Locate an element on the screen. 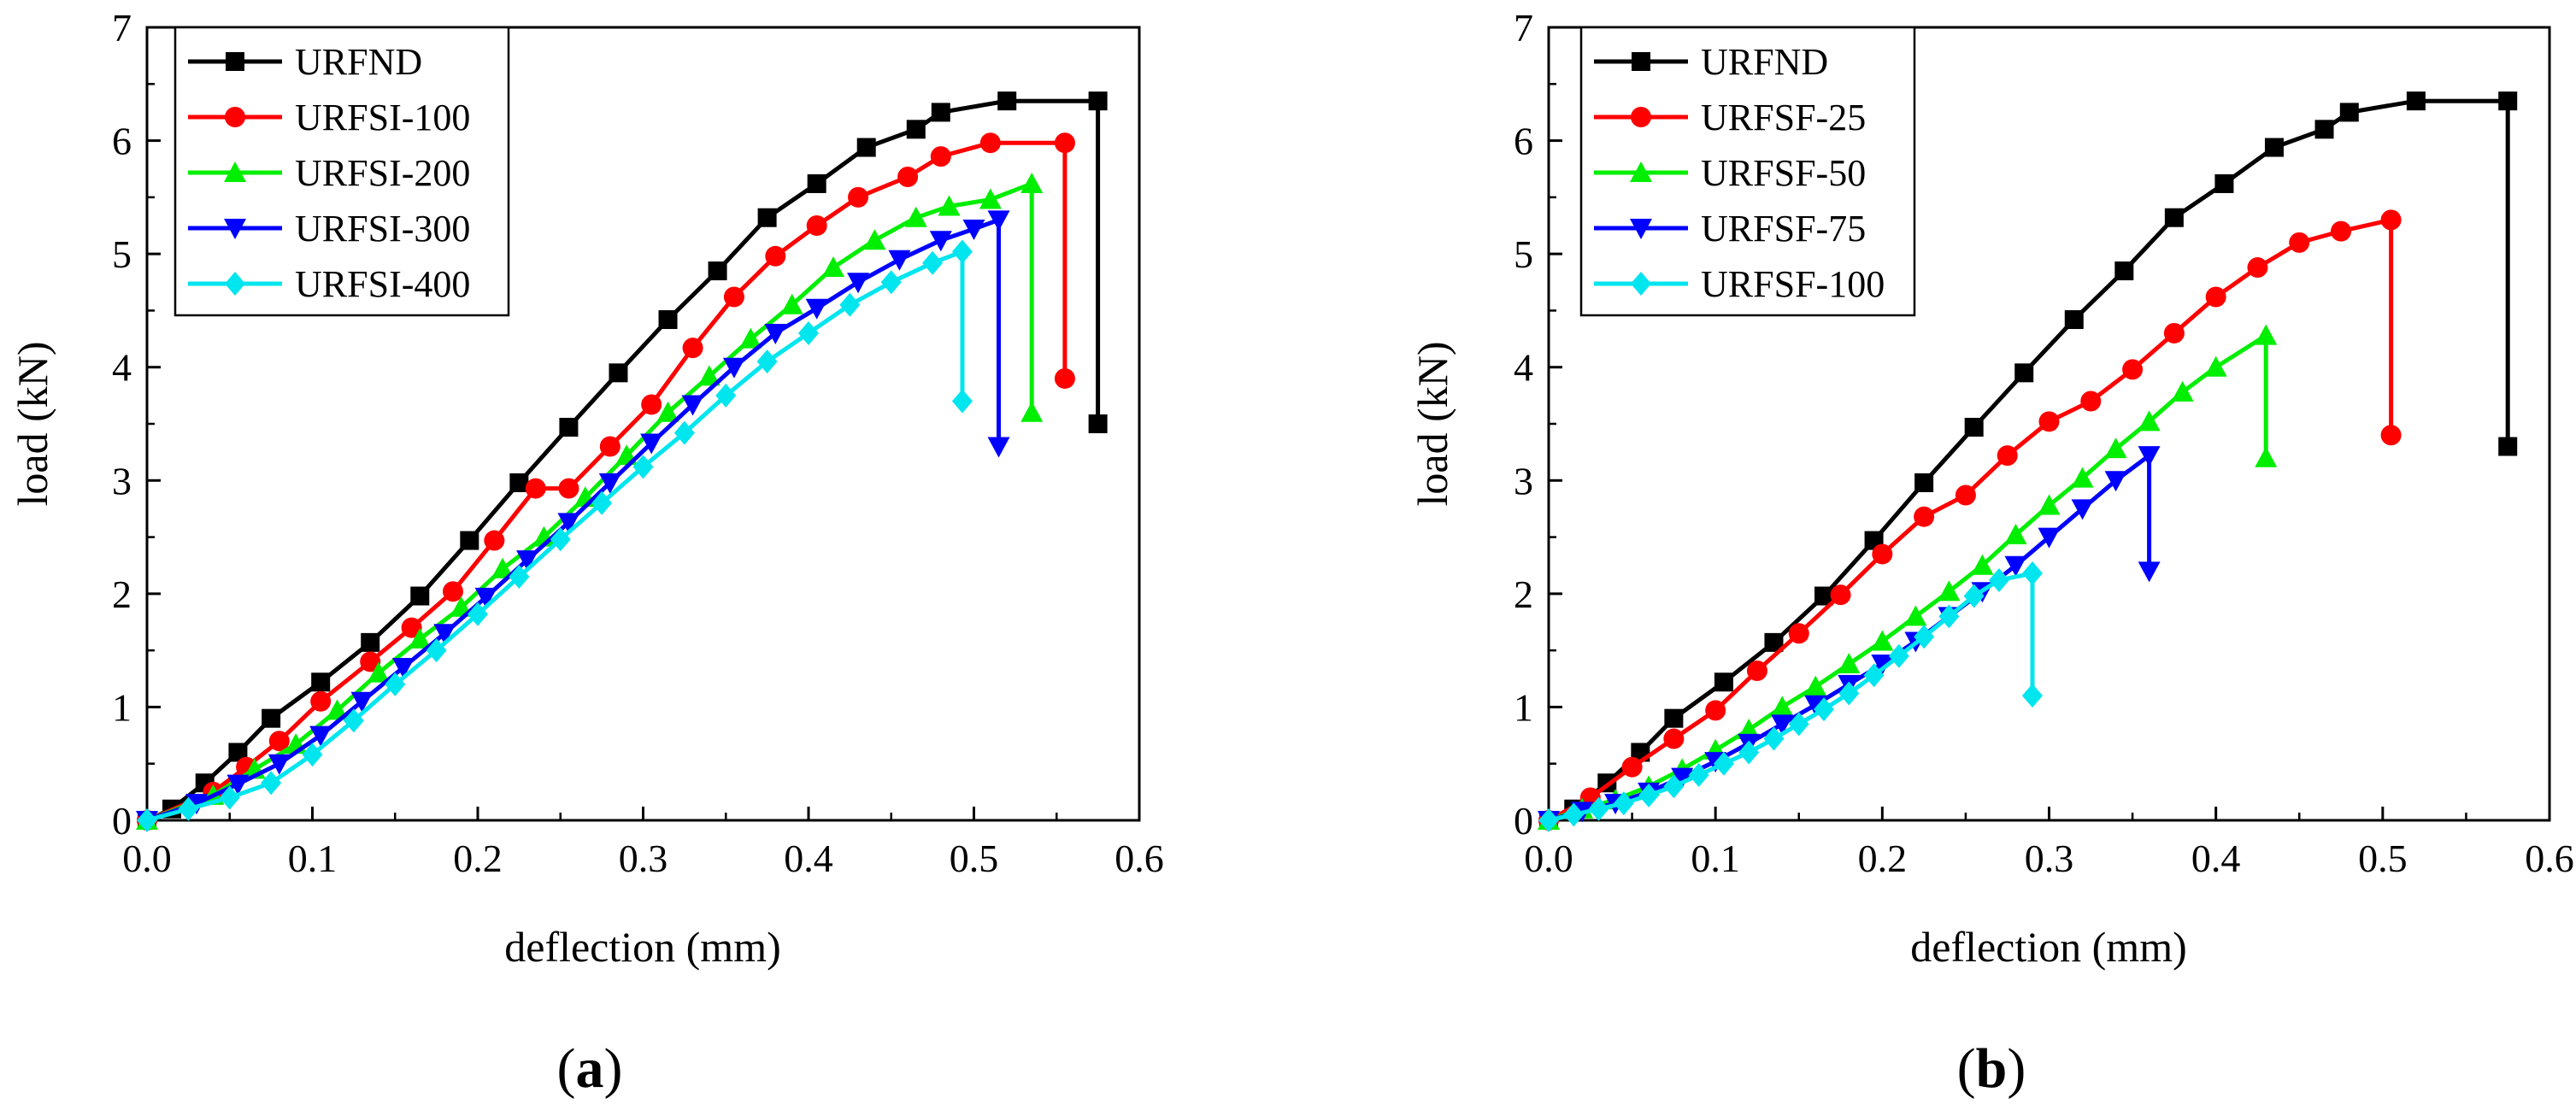 The width and height of the screenshot is (2576, 1104). legend-label: URFSI-100 is located at coordinates (382, 117).